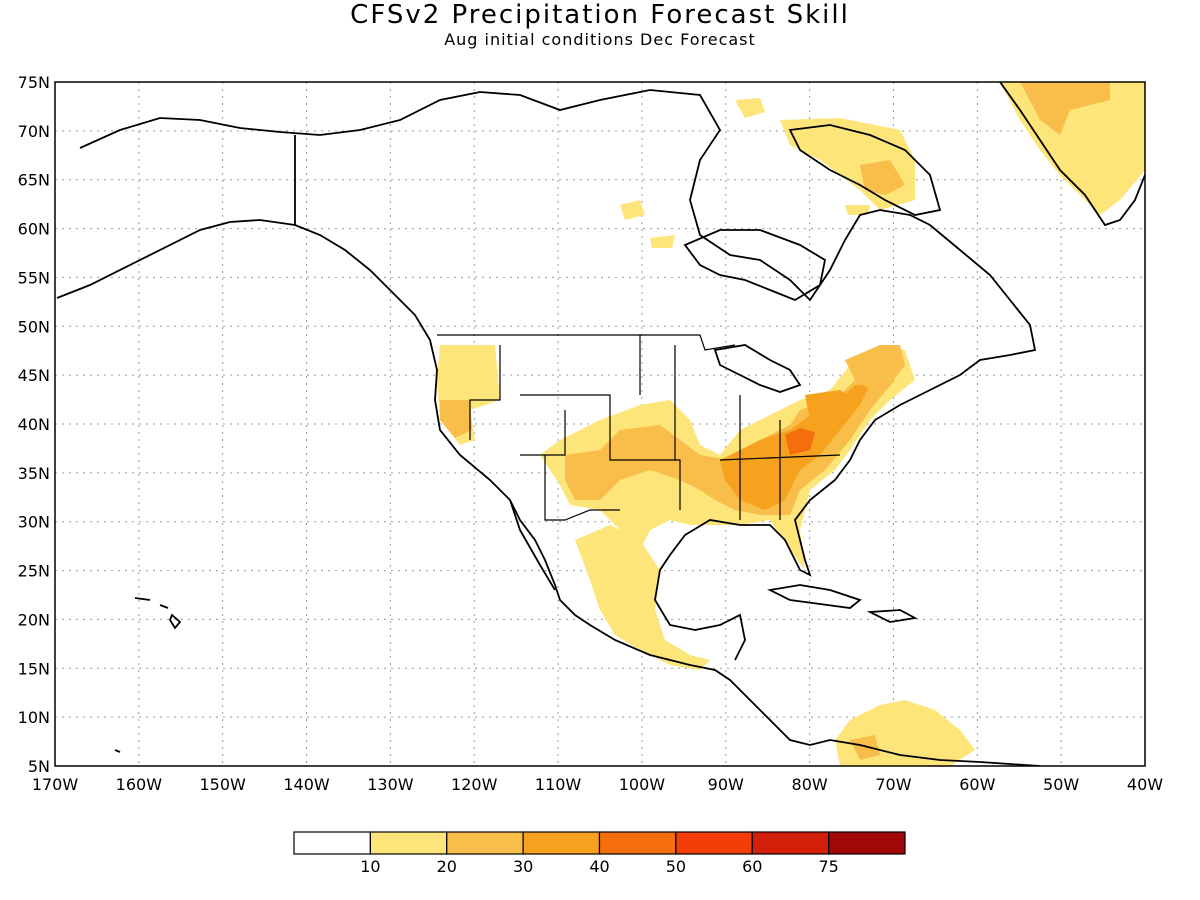 The image size is (1200, 900). I want to click on latitude-label: 55N, so click(34, 277).